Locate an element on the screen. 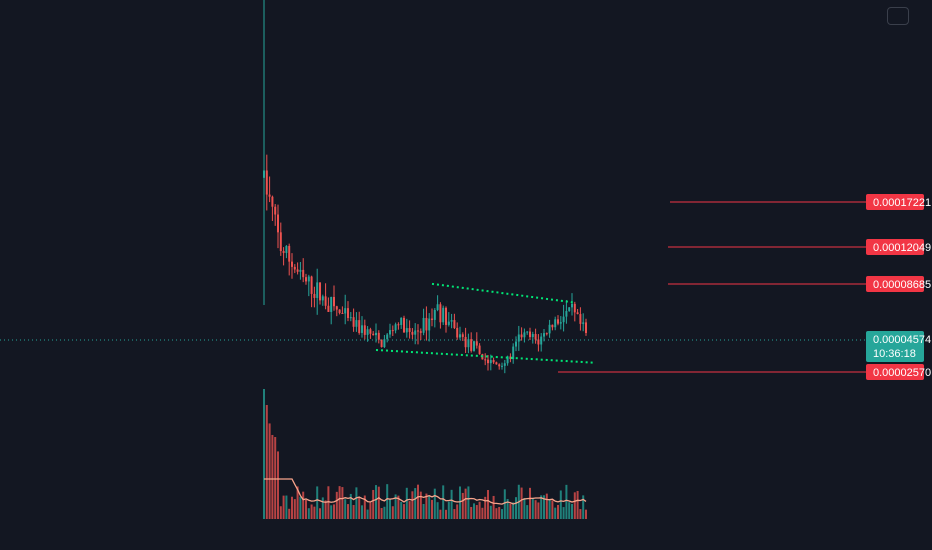 The height and width of the screenshot is (550, 932). level-label: 0.00017221 is located at coordinates (902, 203).